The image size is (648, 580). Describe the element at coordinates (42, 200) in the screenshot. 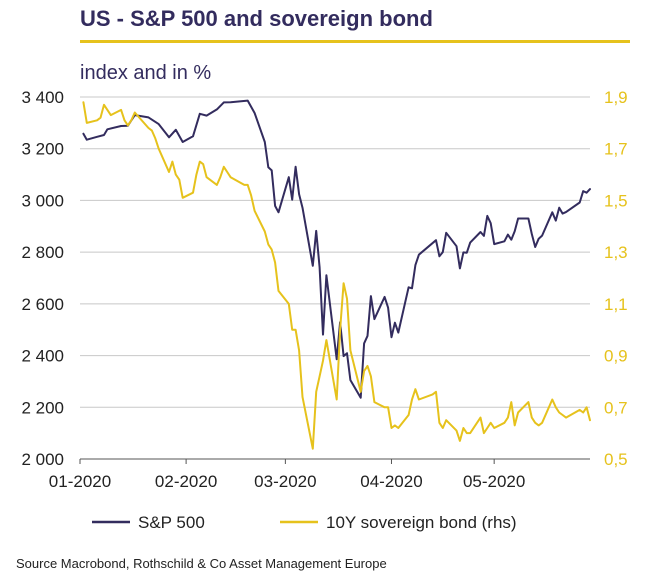

I see `left-tick-label: 3 000` at that location.